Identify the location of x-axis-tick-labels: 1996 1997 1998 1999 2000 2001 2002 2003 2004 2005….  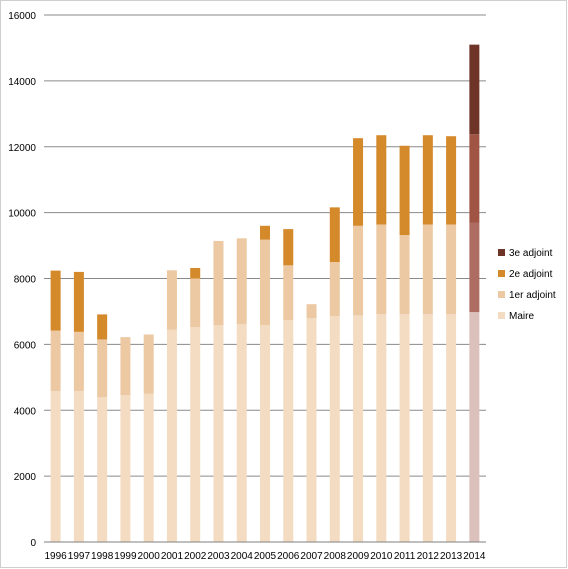
(265, 556).